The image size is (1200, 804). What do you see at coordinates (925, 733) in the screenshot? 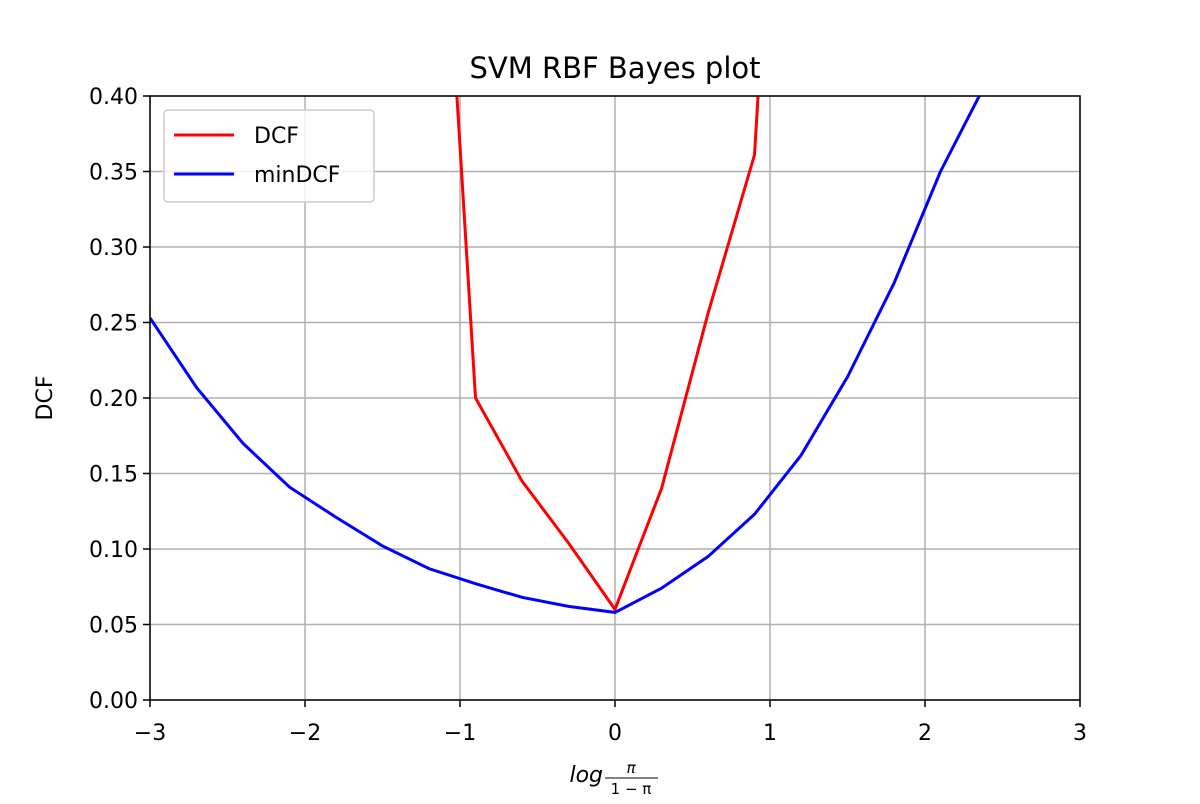
I see `x-tick-label: 2` at bounding box center [925, 733].